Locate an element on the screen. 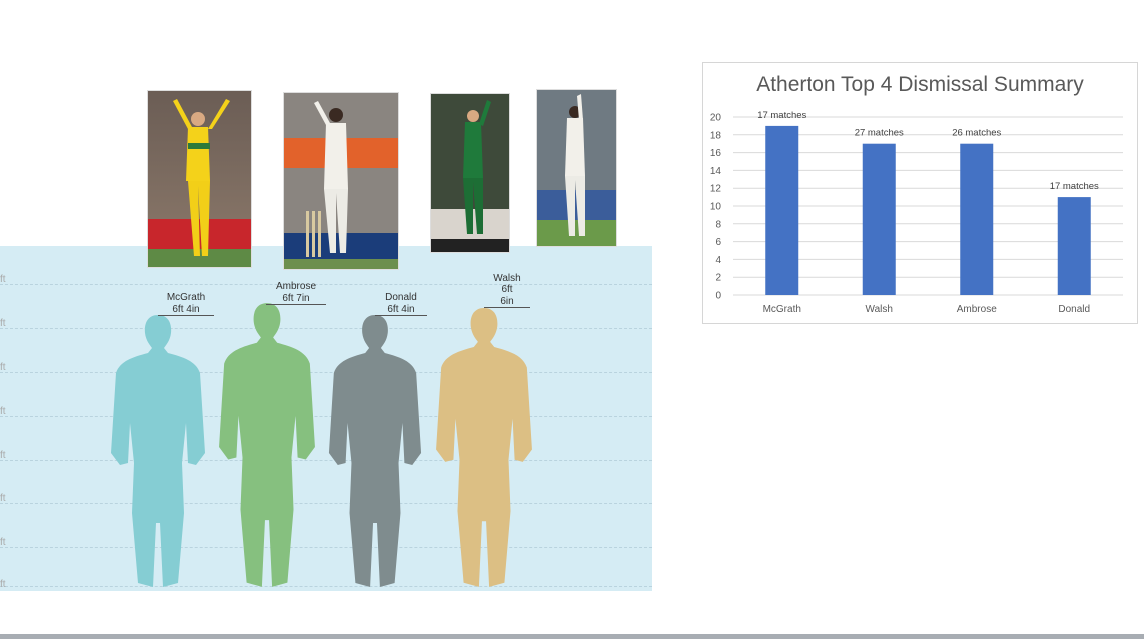  data-label: 26 matches is located at coordinates (976, 133).